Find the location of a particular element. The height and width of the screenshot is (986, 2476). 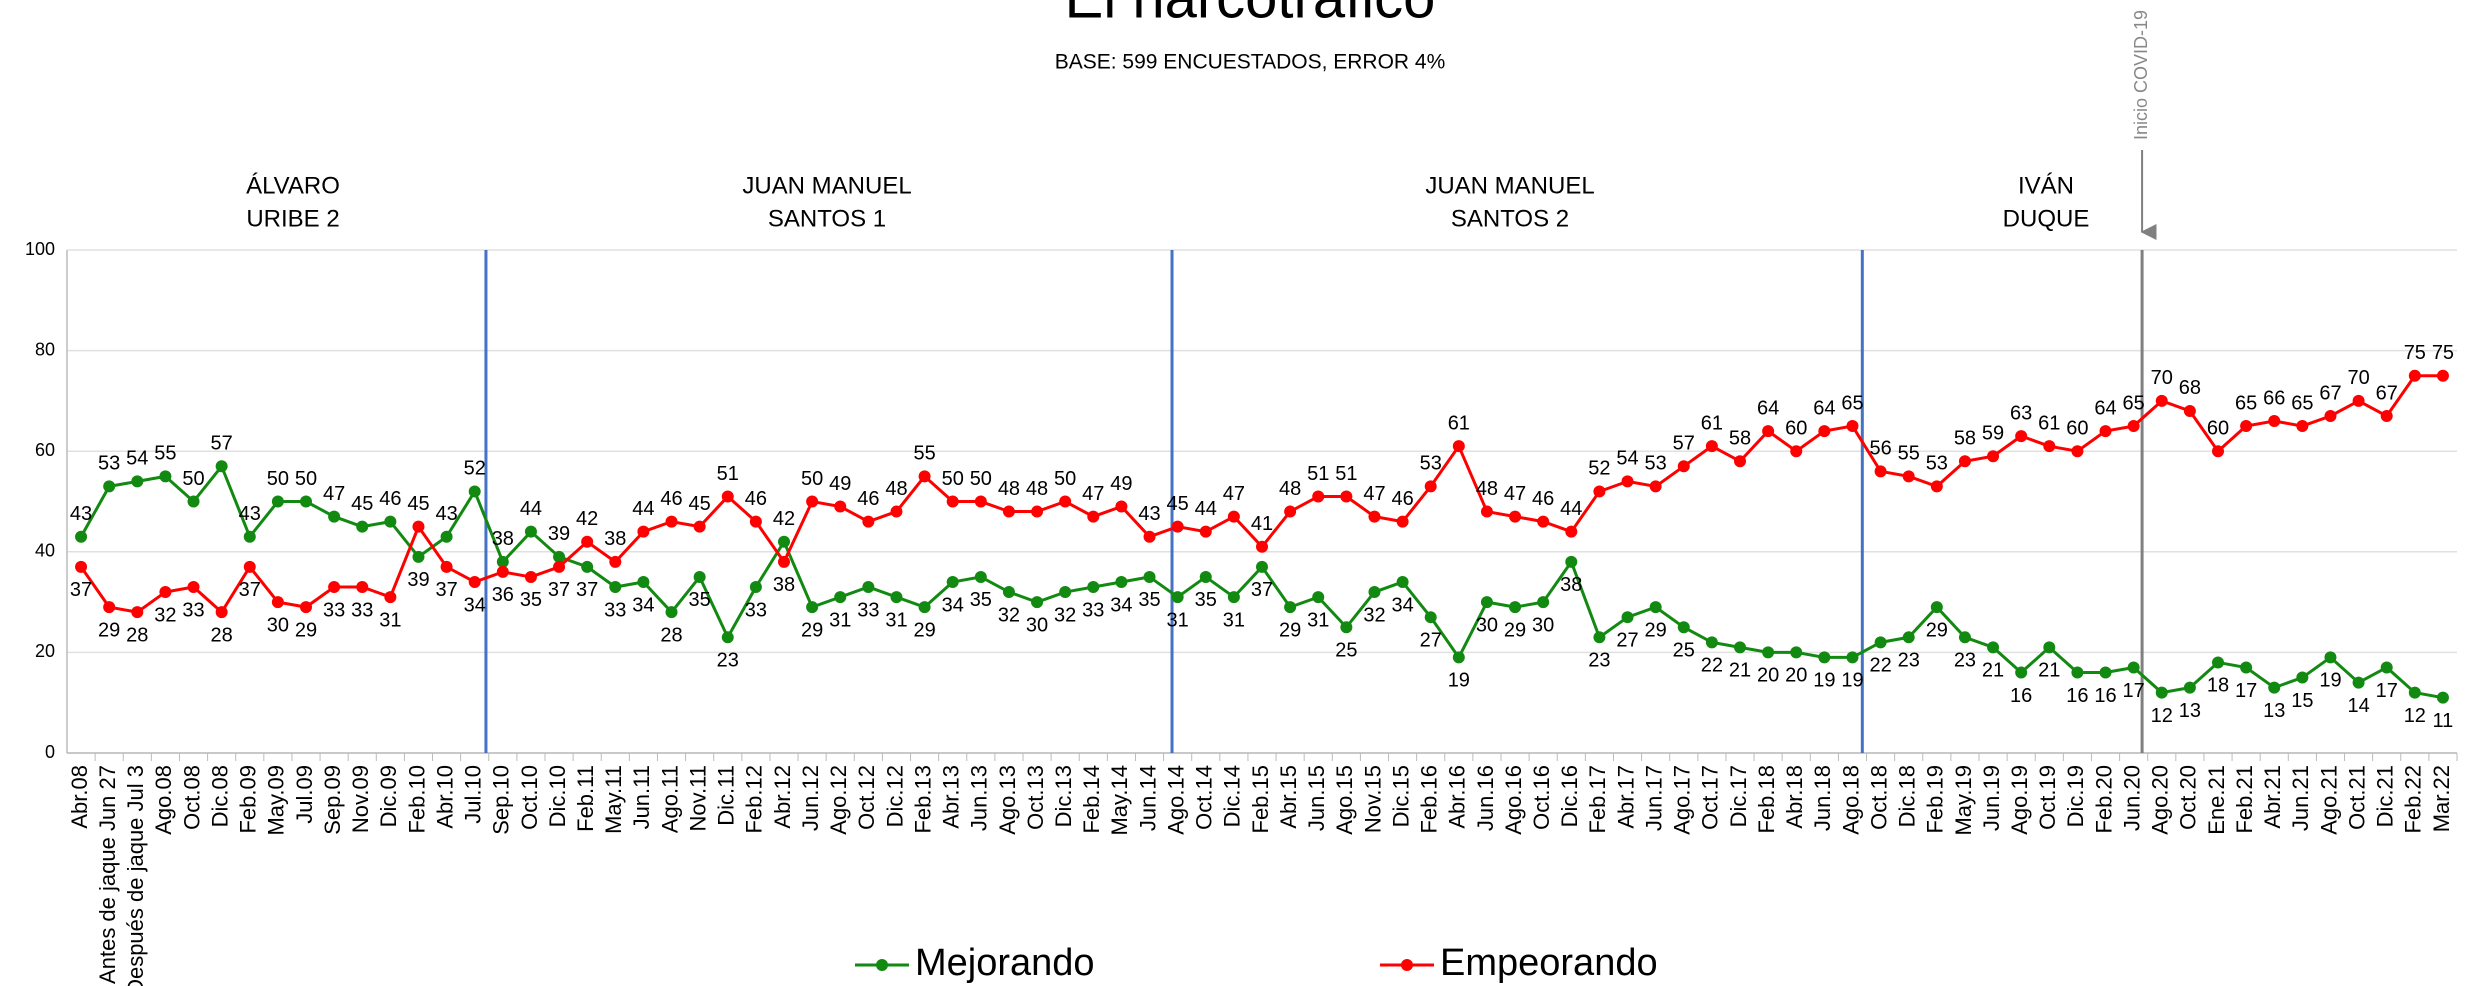

x-tick-label: Oct.17 is located at coordinates (1710, 797).